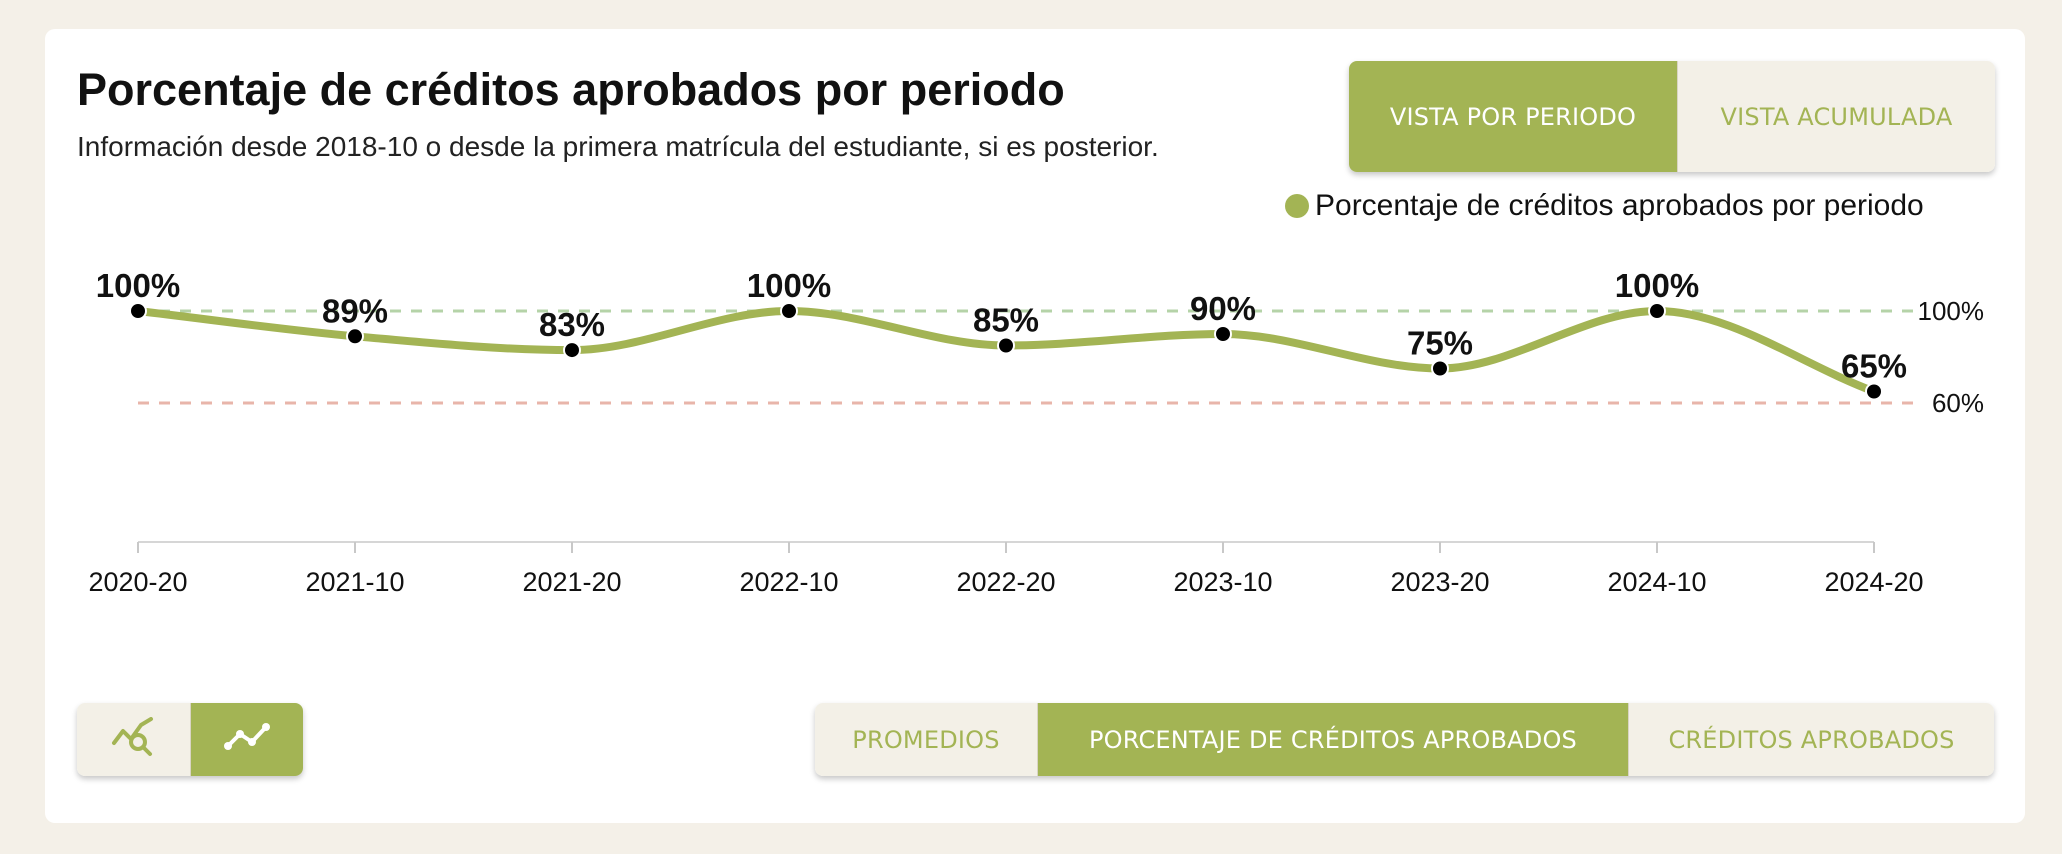 The height and width of the screenshot is (854, 2062). What do you see at coordinates (1958, 403) in the screenshot?
I see `reference-line-label: 60%` at bounding box center [1958, 403].